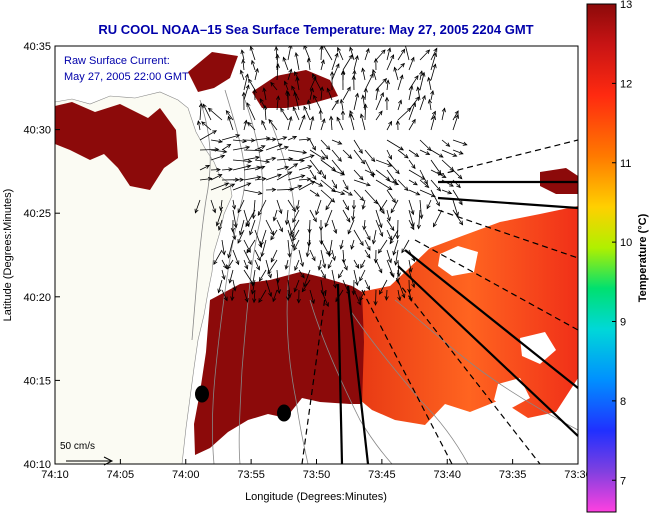  Describe the element at coordinates (117, 61) in the screenshot. I see `current-label: Raw Surface Current:` at that location.